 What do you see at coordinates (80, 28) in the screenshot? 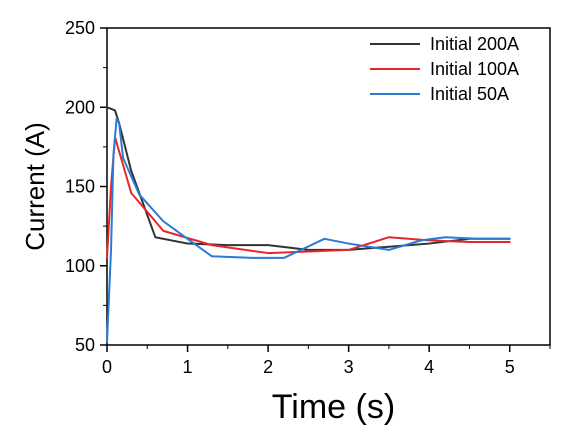
I see `y-tick-label: 250` at bounding box center [80, 28].